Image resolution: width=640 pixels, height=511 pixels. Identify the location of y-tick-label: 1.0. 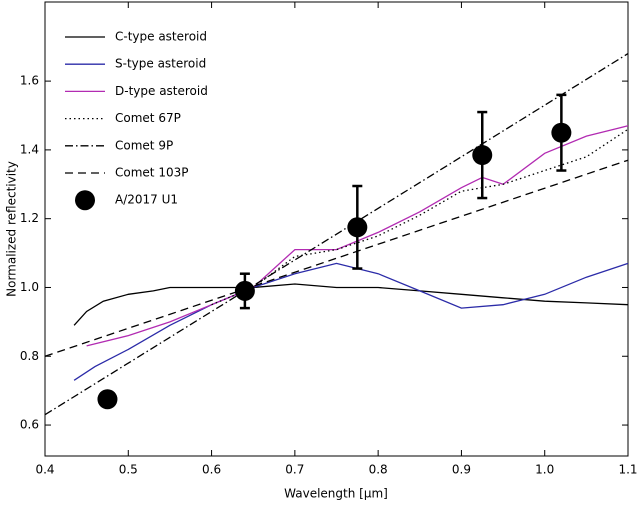
(29, 287).